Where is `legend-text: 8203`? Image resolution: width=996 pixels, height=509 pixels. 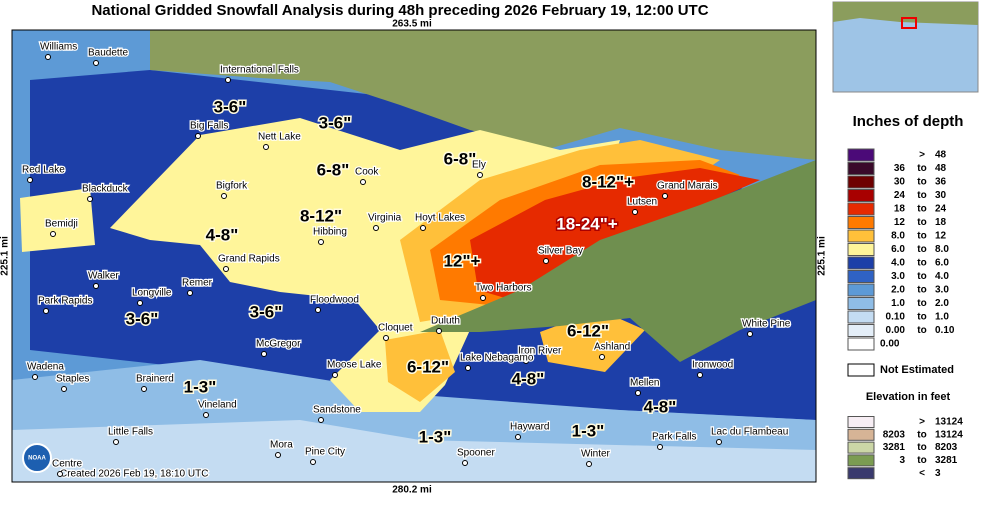 legend-text: 8203 is located at coordinates (946, 447).